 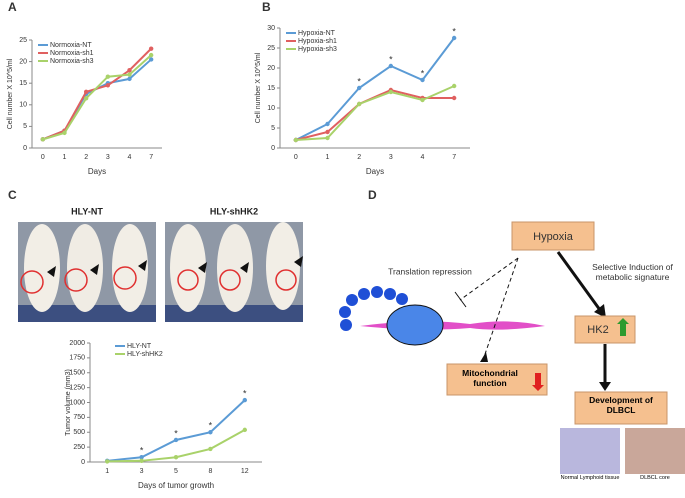 What do you see at coordinates (145, 354) in the screenshot?
I see `legend-label: HLY-shHK2` at bounding box center [145, 354].